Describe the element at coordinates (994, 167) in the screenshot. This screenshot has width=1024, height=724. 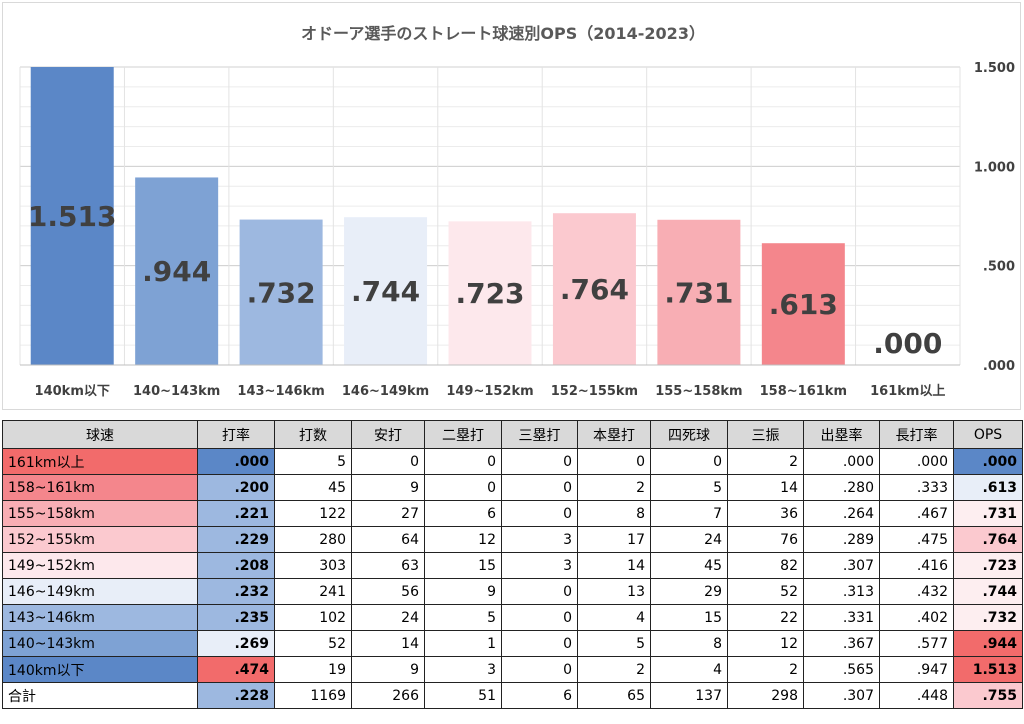
I see `y-tick-label-2: 1.000` at that location.